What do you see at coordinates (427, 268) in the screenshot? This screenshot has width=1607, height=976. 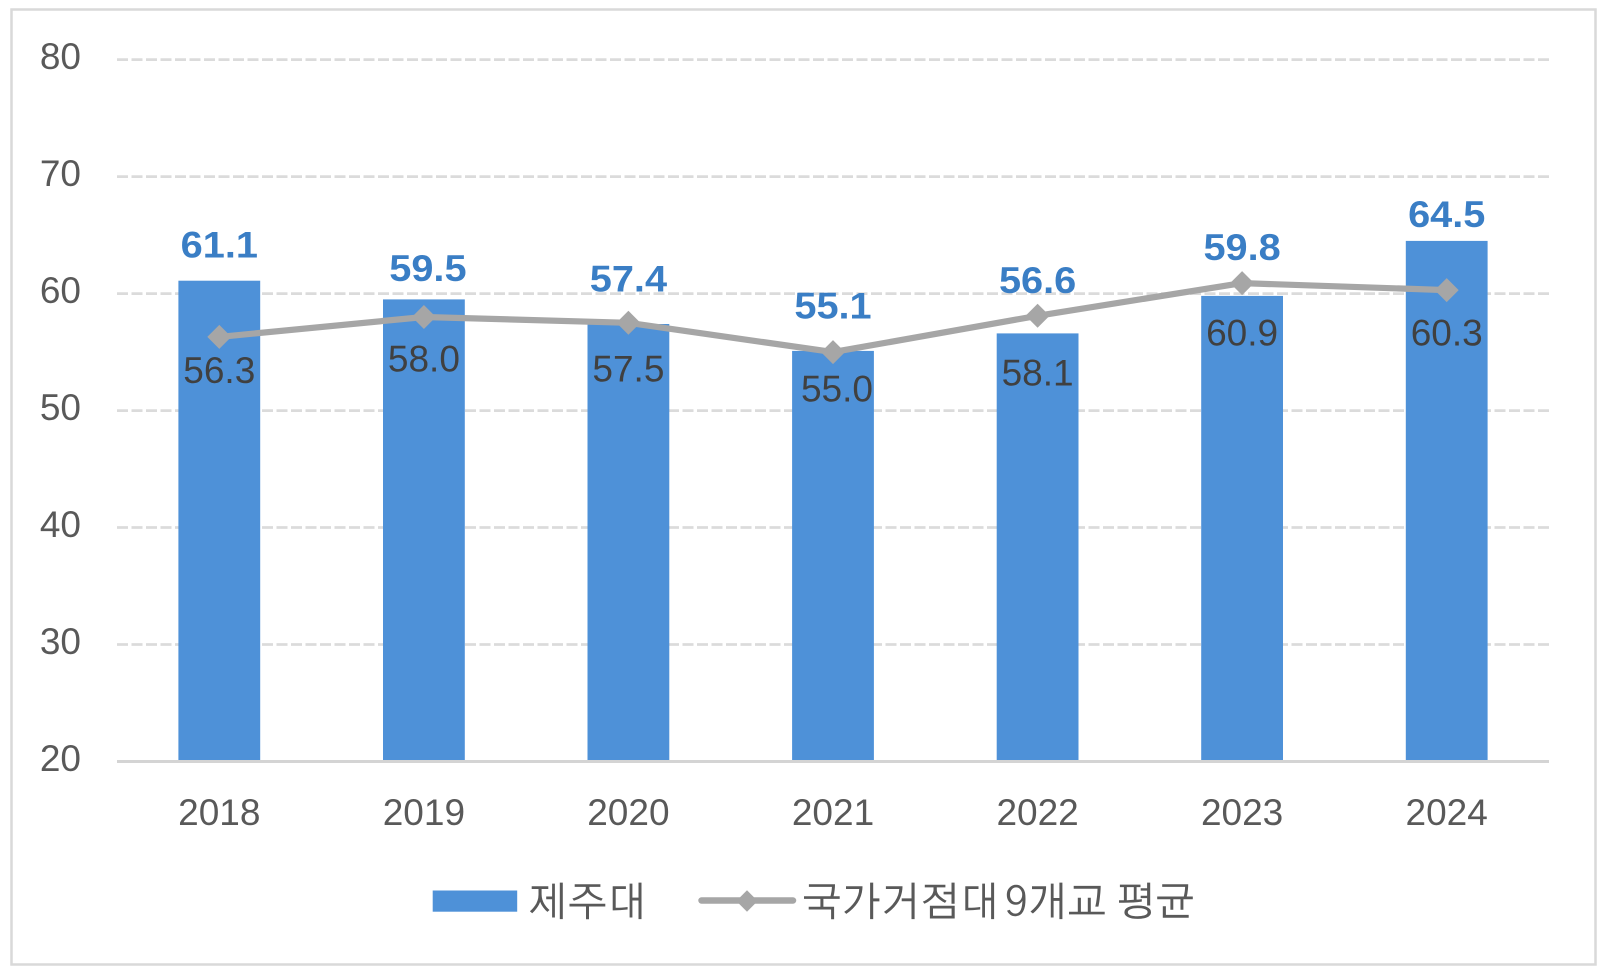 I see `svg-text: 59.5` at bounding box center [427, 268].